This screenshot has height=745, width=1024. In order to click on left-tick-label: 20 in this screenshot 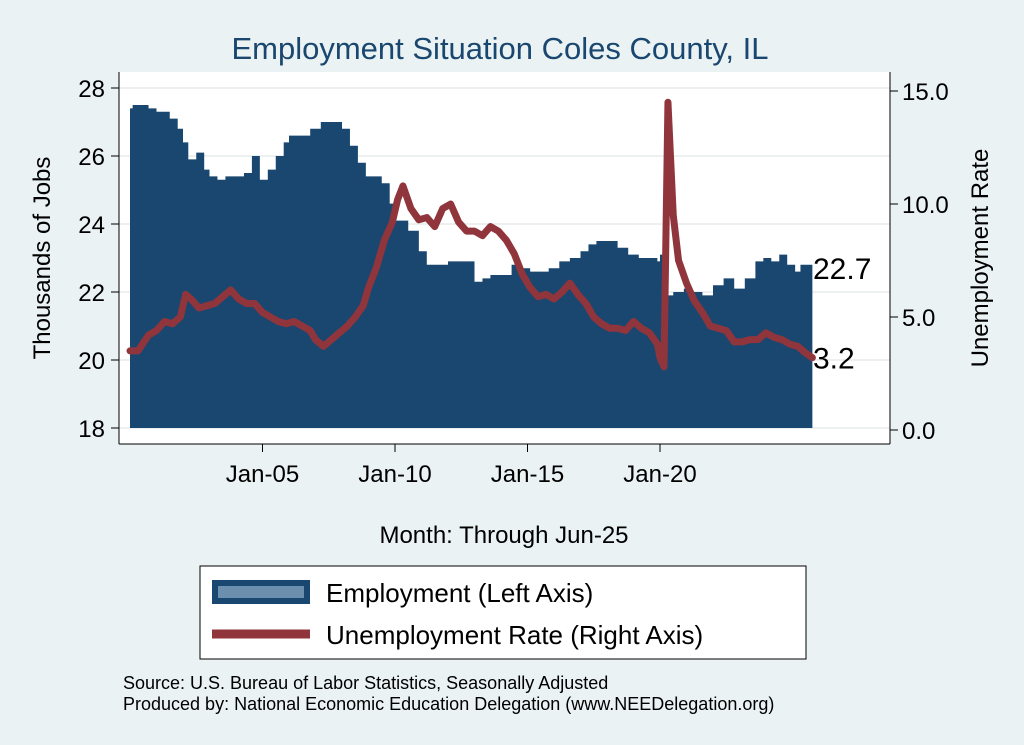, I will do `click(91, 361)`.